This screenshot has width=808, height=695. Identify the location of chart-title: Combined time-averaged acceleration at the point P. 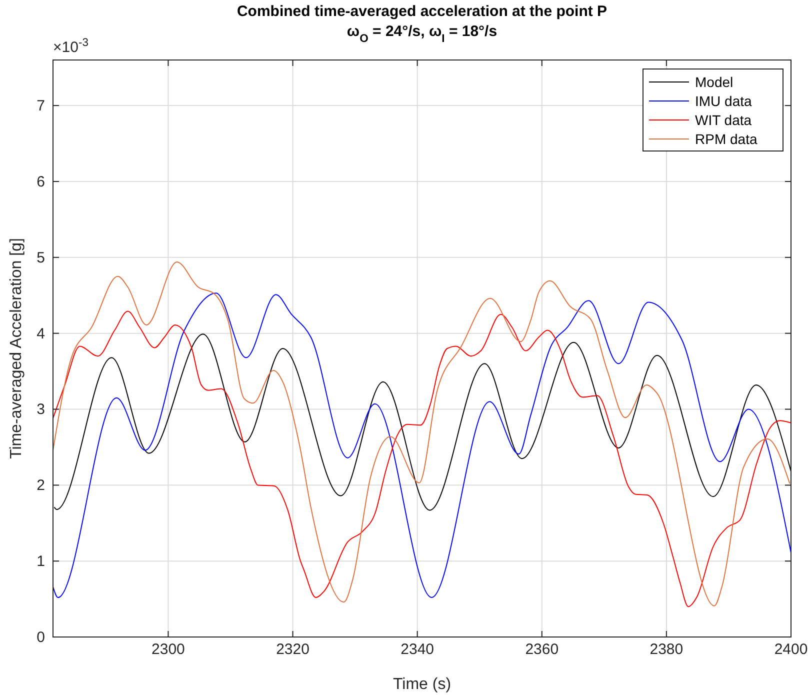
(422, 11).